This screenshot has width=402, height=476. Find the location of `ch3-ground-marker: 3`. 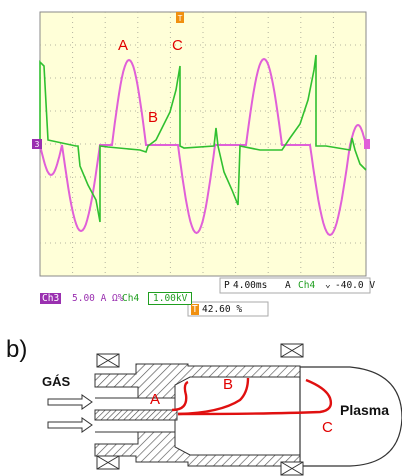

ch3-ground-marker: 3 is located at coordinates (37, 144).